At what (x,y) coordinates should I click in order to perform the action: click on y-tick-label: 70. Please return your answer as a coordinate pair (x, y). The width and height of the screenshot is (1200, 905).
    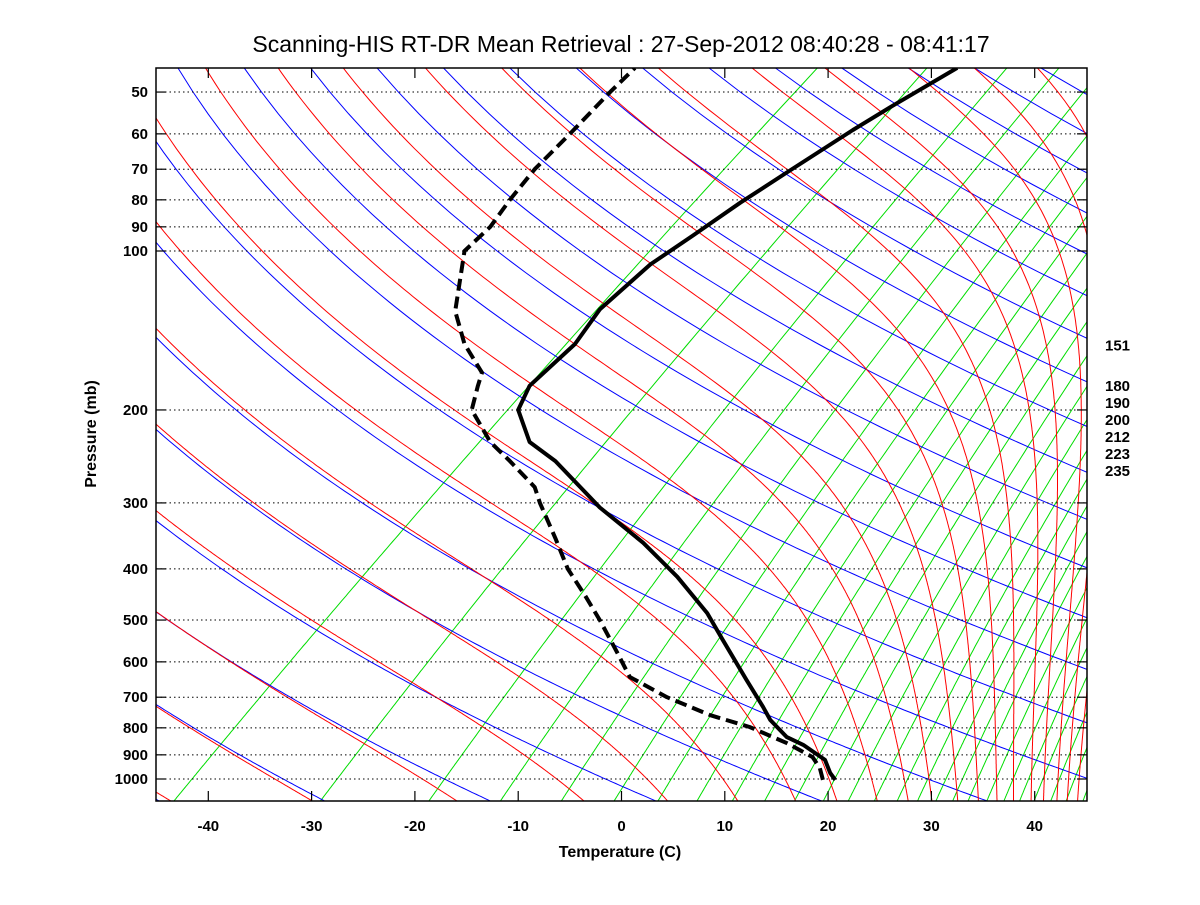
    Looking at the image, I should click on (139, 169).